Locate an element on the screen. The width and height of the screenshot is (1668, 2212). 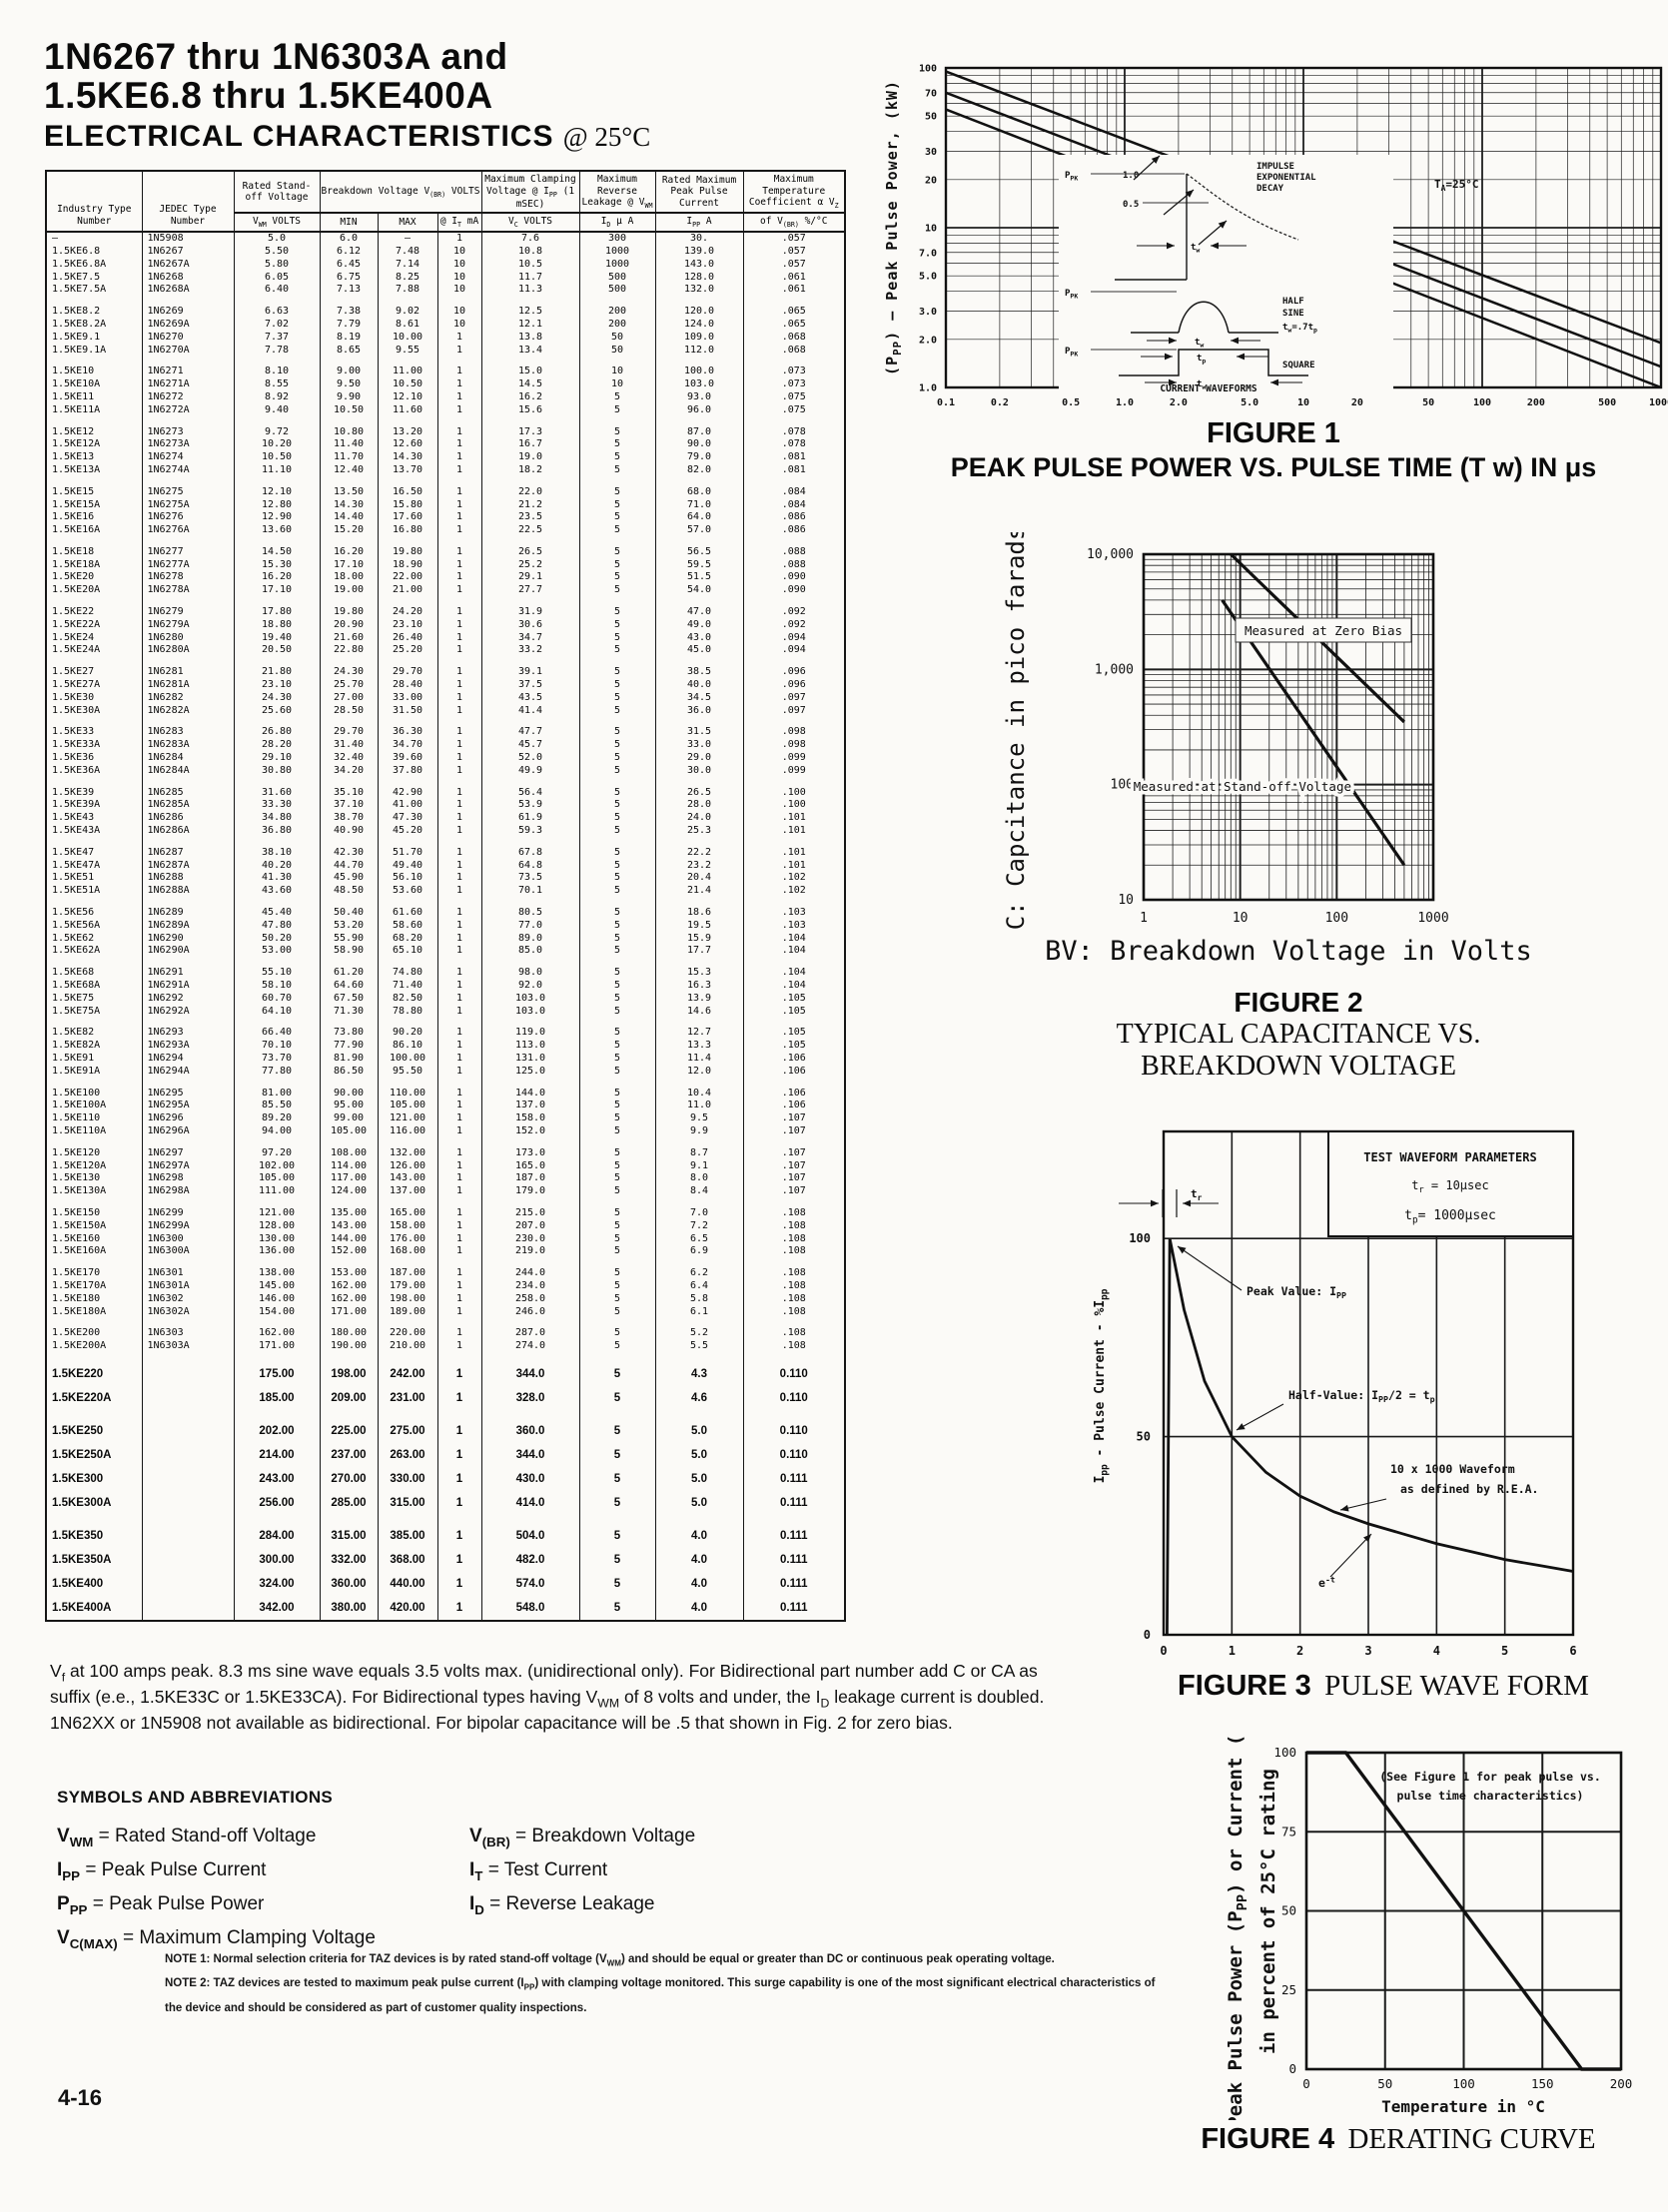
industry-type-cell: 1.5KE91 is located at coordinates (93, 1059).